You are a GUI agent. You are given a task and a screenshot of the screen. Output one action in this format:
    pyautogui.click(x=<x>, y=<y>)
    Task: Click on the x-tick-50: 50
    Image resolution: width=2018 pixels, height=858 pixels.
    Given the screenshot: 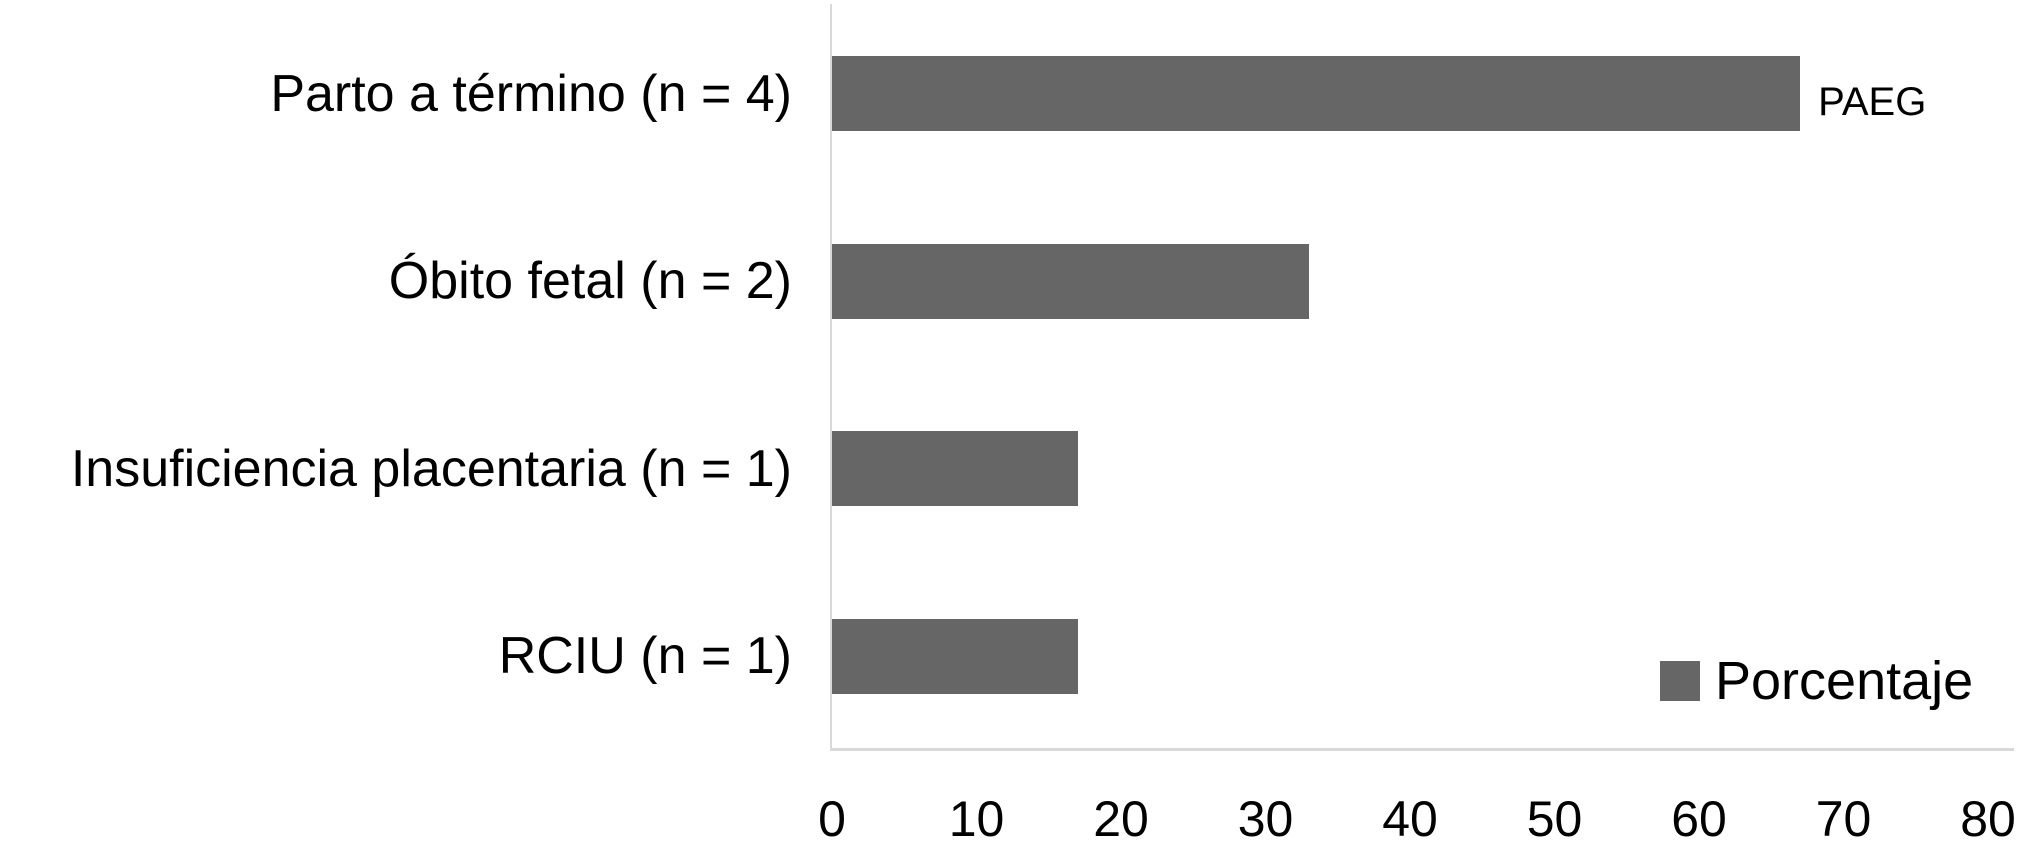 What is the action you would take?
    pyautogui.click(x=1554, y=819)
    